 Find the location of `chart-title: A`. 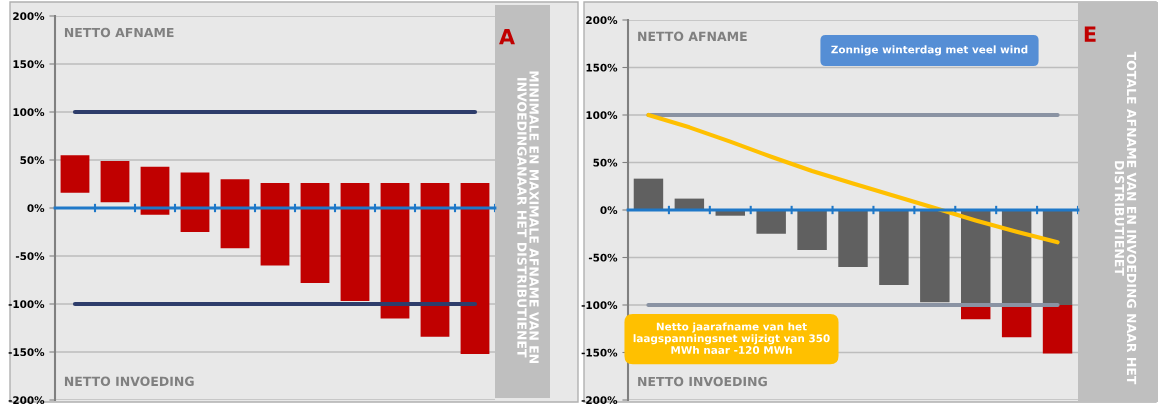

chart-title: A is located at coordinates (507, 36).